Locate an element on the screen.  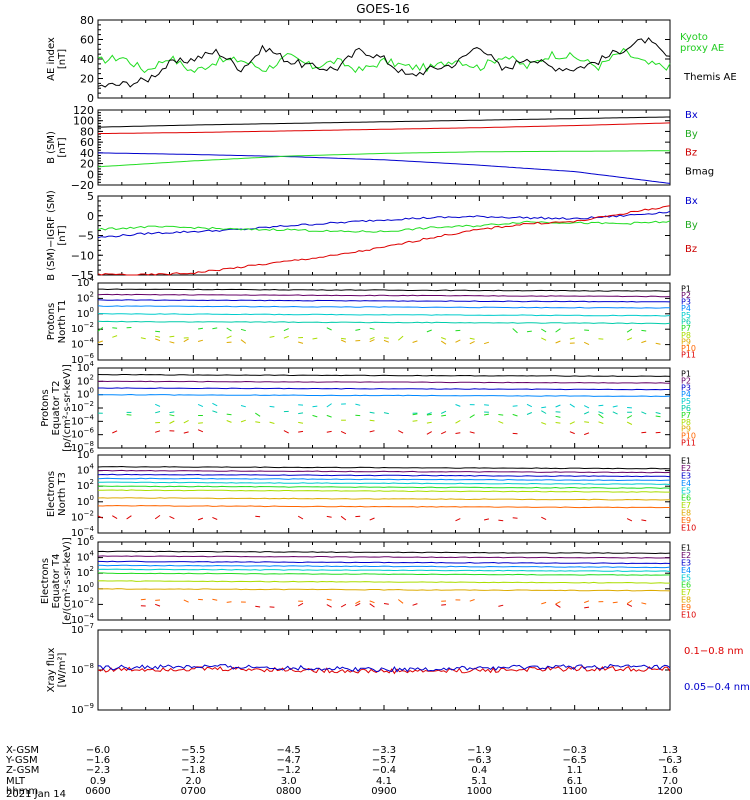
channel-label: P10 is located at coordinates (688, 436).